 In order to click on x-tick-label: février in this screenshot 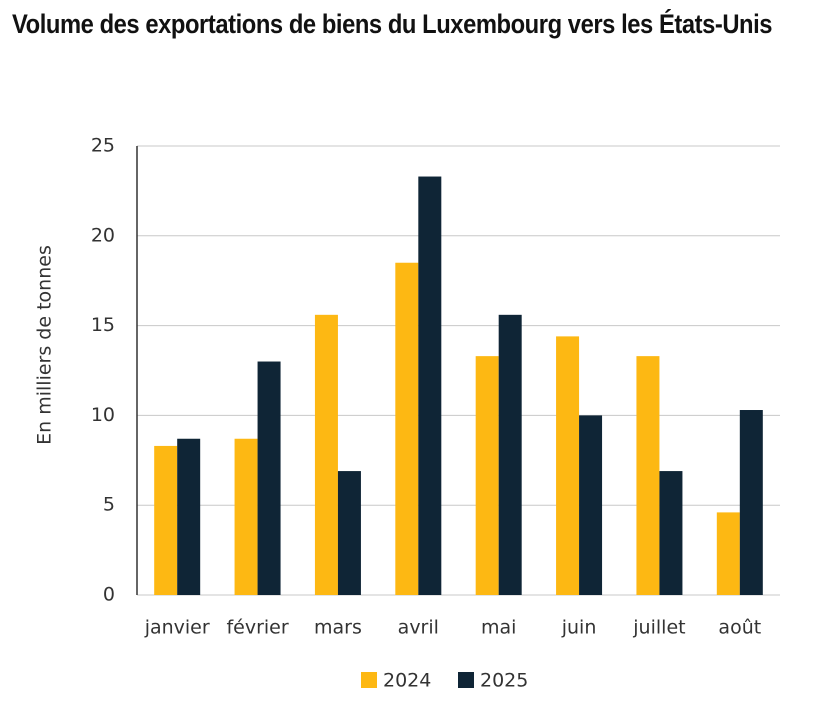, I will do `click(257, 628)`.